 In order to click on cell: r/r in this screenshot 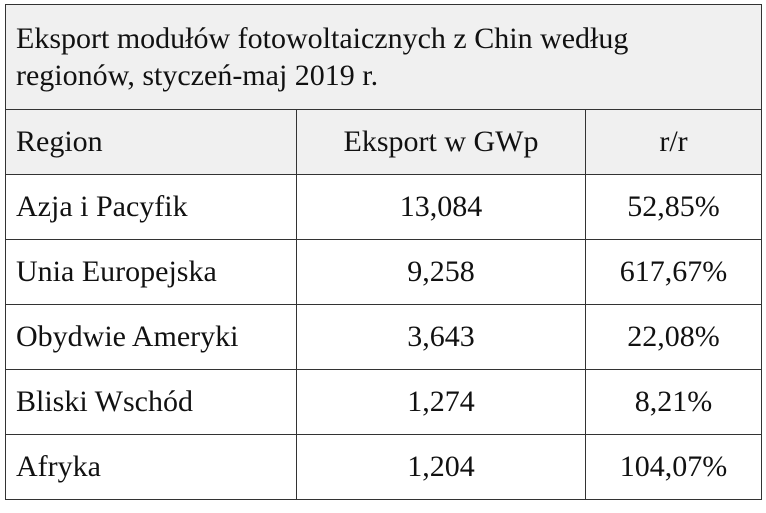, I will do `click(673, 142)`.